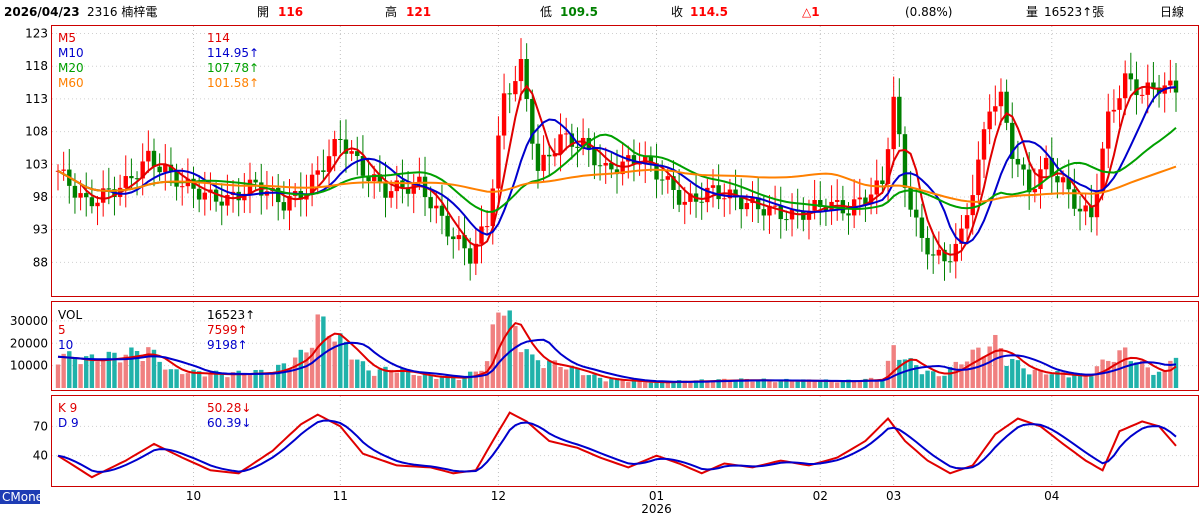  What do you see at coordinates (1032, 12) in the screenshot?
I see `volume-label: 量` at bounding box center [1032, 12].